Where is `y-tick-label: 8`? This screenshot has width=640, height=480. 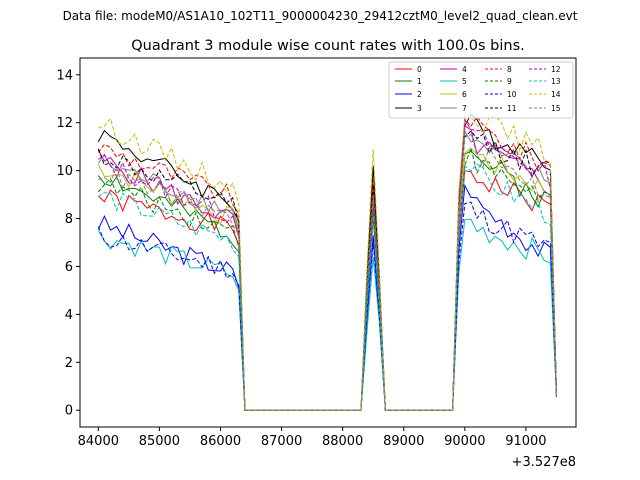
y-tick-label: 8 is located at coordinates (69, 219).